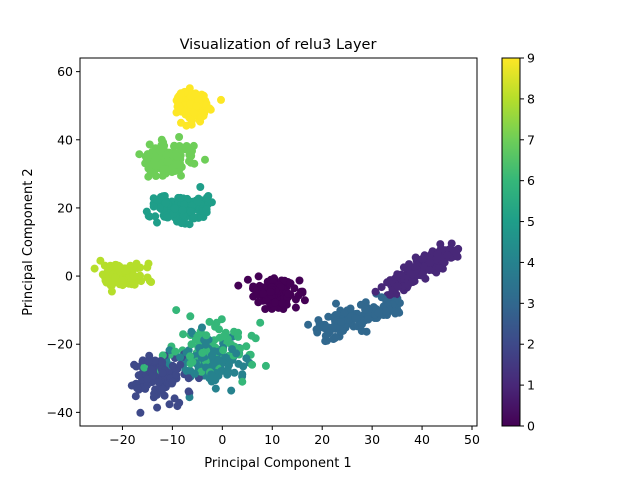 The width and height of the screenshot is (640, 484). What do you see at coordinates (122, 439) in the screenshot?
I see `x-tick-label: −20` at bounding box center [122, 439].